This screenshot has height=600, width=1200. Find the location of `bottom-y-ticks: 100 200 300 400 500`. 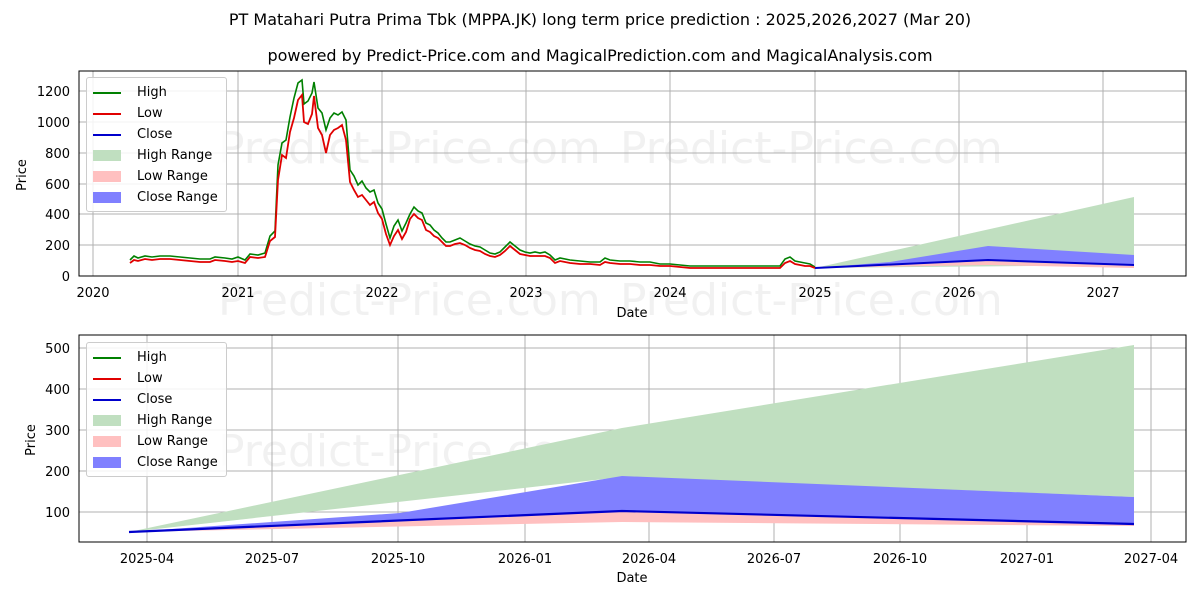

bottom-y-ticks: 100 200 300 400 500 is located at coordinates (57, 431).